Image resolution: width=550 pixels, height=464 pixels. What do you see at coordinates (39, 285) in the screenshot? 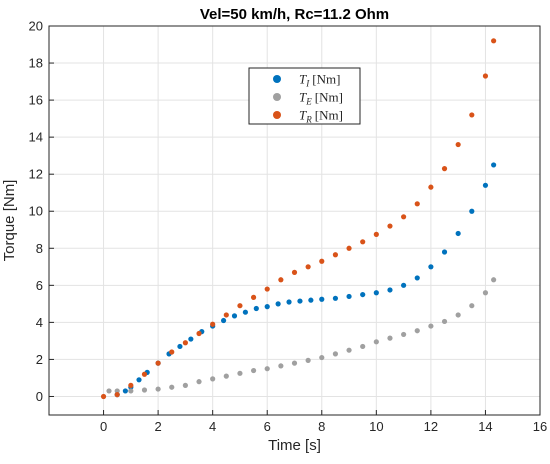
I see `y-tick-label: 6` at bounding box center [39, 285].